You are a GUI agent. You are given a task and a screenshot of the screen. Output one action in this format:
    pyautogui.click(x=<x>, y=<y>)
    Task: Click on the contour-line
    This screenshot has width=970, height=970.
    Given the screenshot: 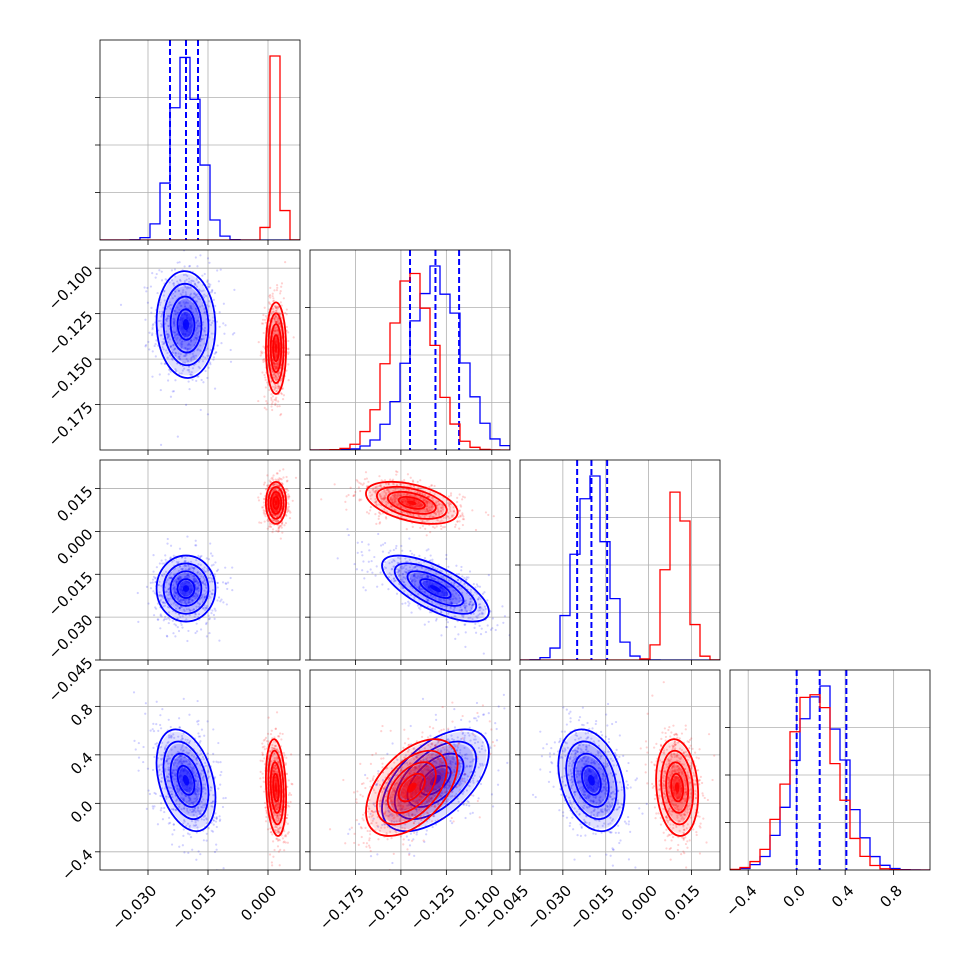 What is the action you would take?
    pyautogui.click(x=276, y=348)
    